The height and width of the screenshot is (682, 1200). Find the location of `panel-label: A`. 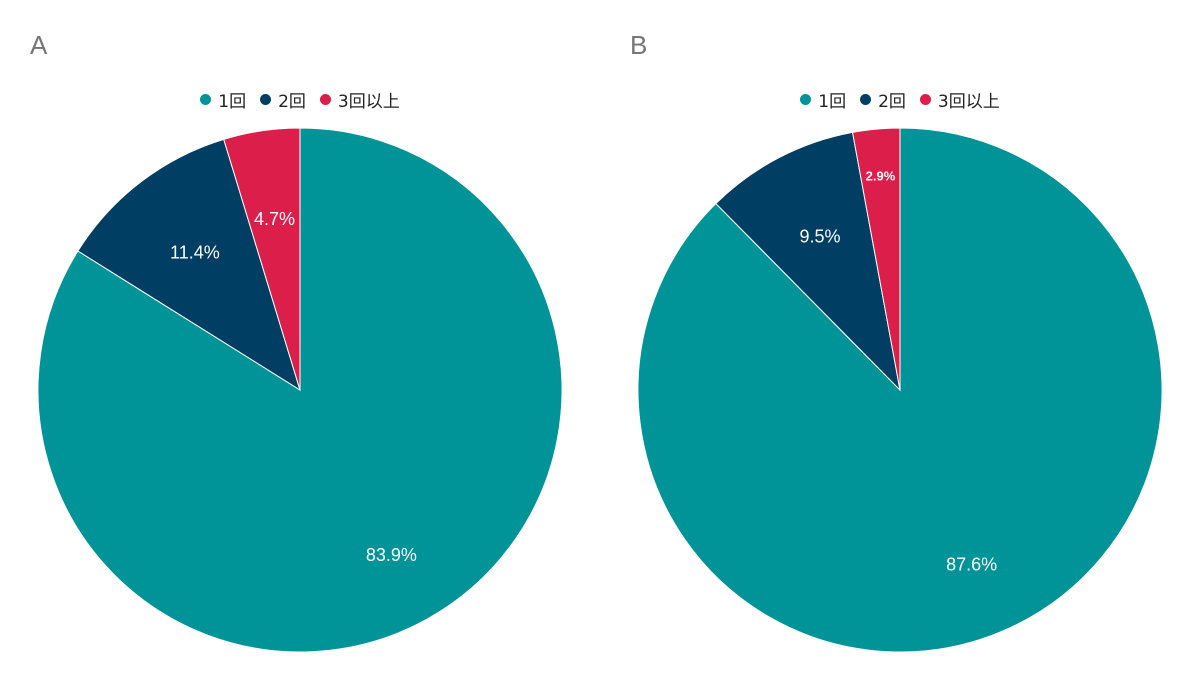

panel-label: A is located at coordinates (39, 45).